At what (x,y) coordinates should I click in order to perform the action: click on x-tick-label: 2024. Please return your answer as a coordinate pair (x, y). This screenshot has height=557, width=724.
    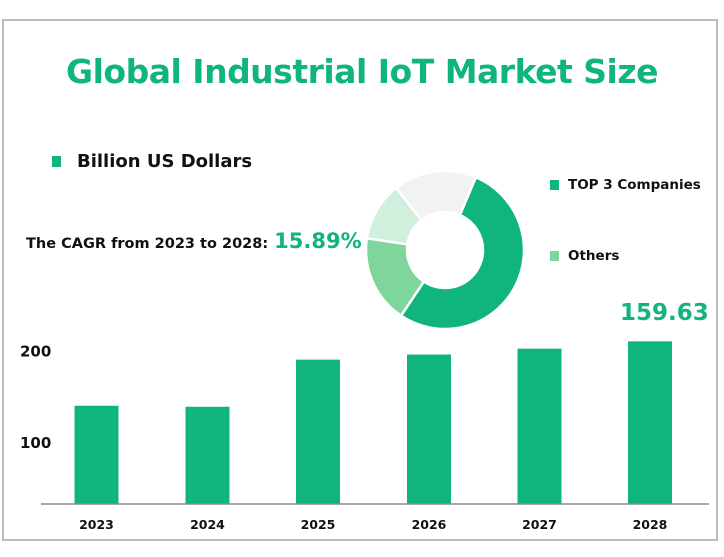
    Looking at the image, I should click on (207, 524).